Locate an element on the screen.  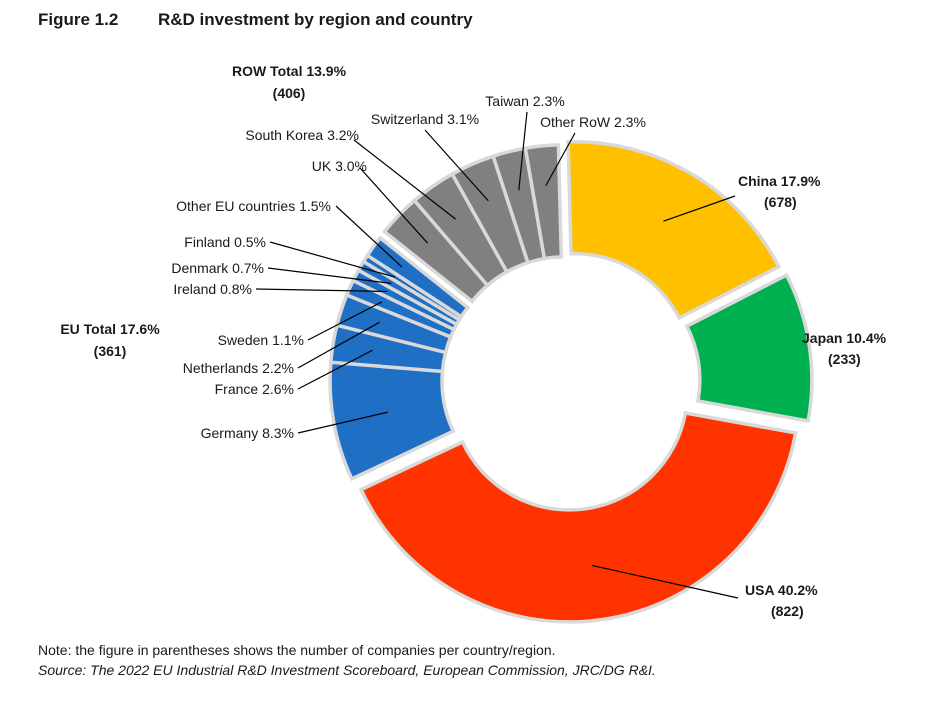
leader-line-usa is located at coordinates (665, 581).